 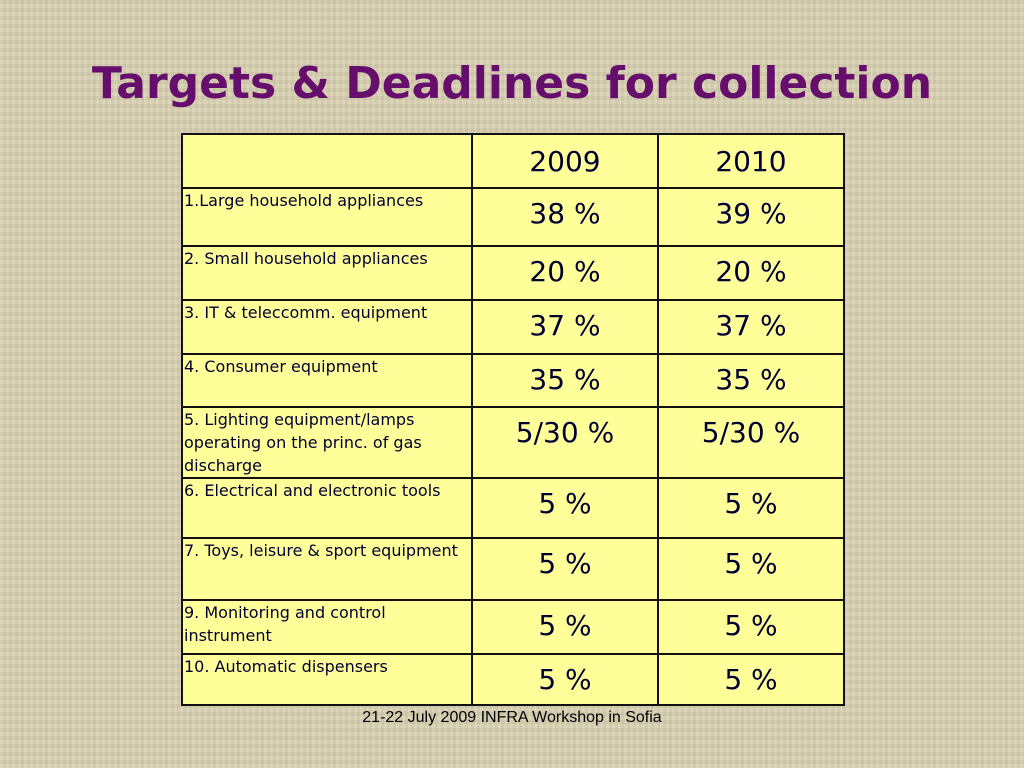 What do you see at coordinates (327, 161) in the screenshot?
I see `corner-cell` at bounding box center [327, 161].